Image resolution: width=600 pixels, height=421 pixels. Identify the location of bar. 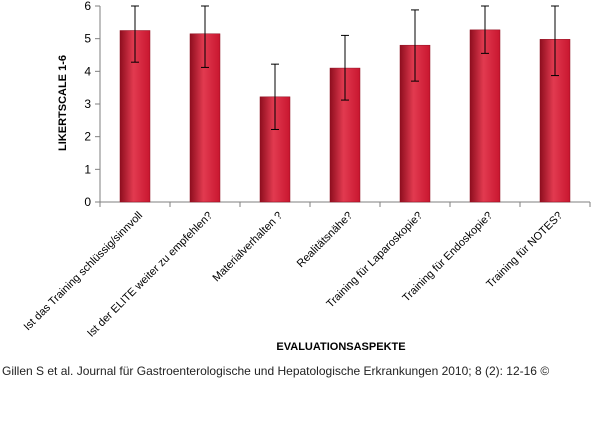
(485, 116).